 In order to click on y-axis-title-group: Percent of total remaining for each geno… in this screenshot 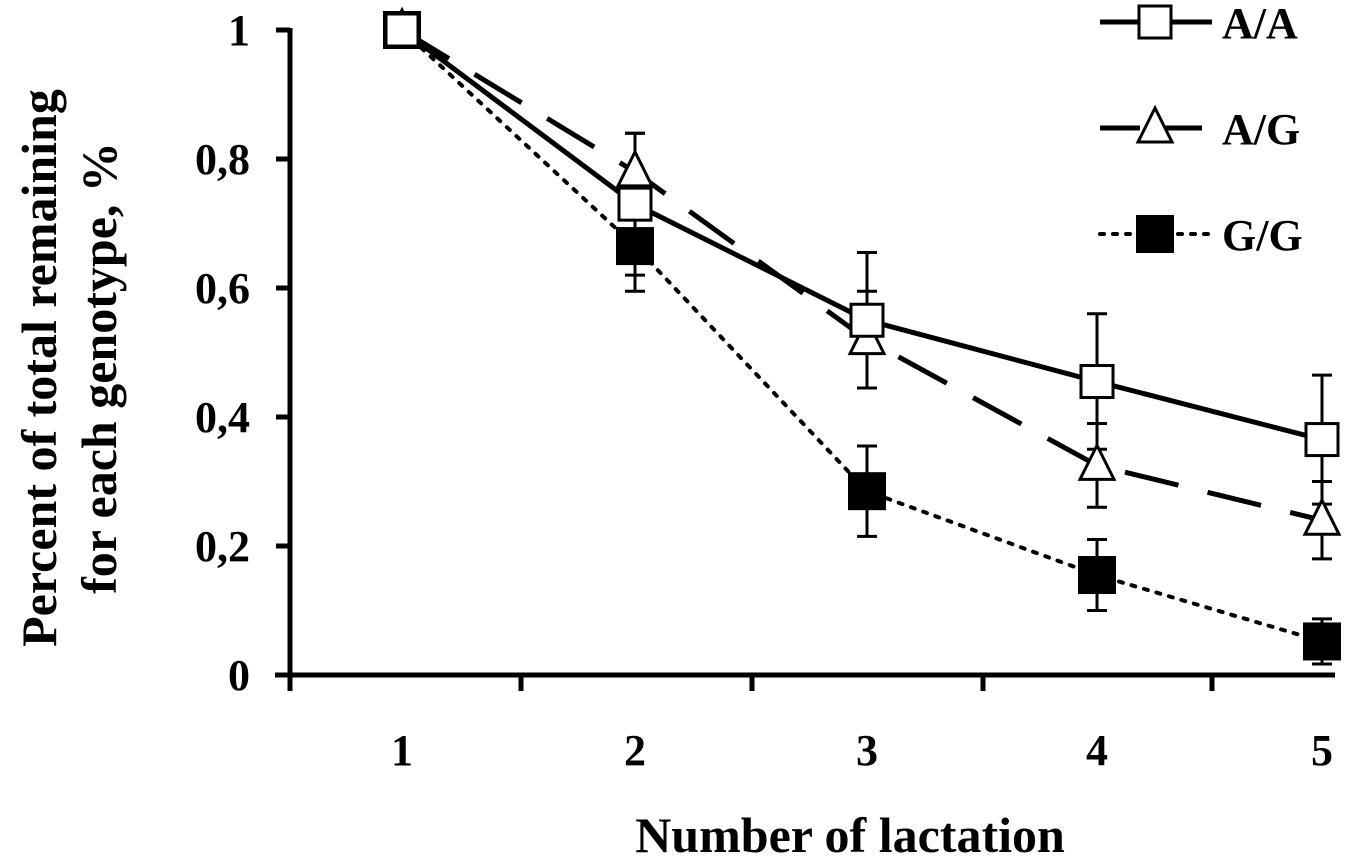, I will do `click(69, 368)`.